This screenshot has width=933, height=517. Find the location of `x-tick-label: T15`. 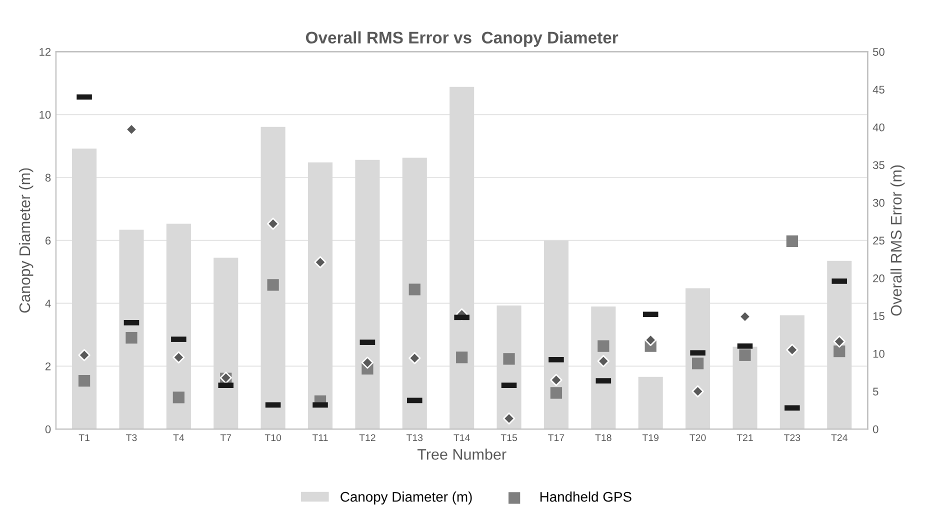

x-tick-label: T15 is located at coordinates (508, 438).